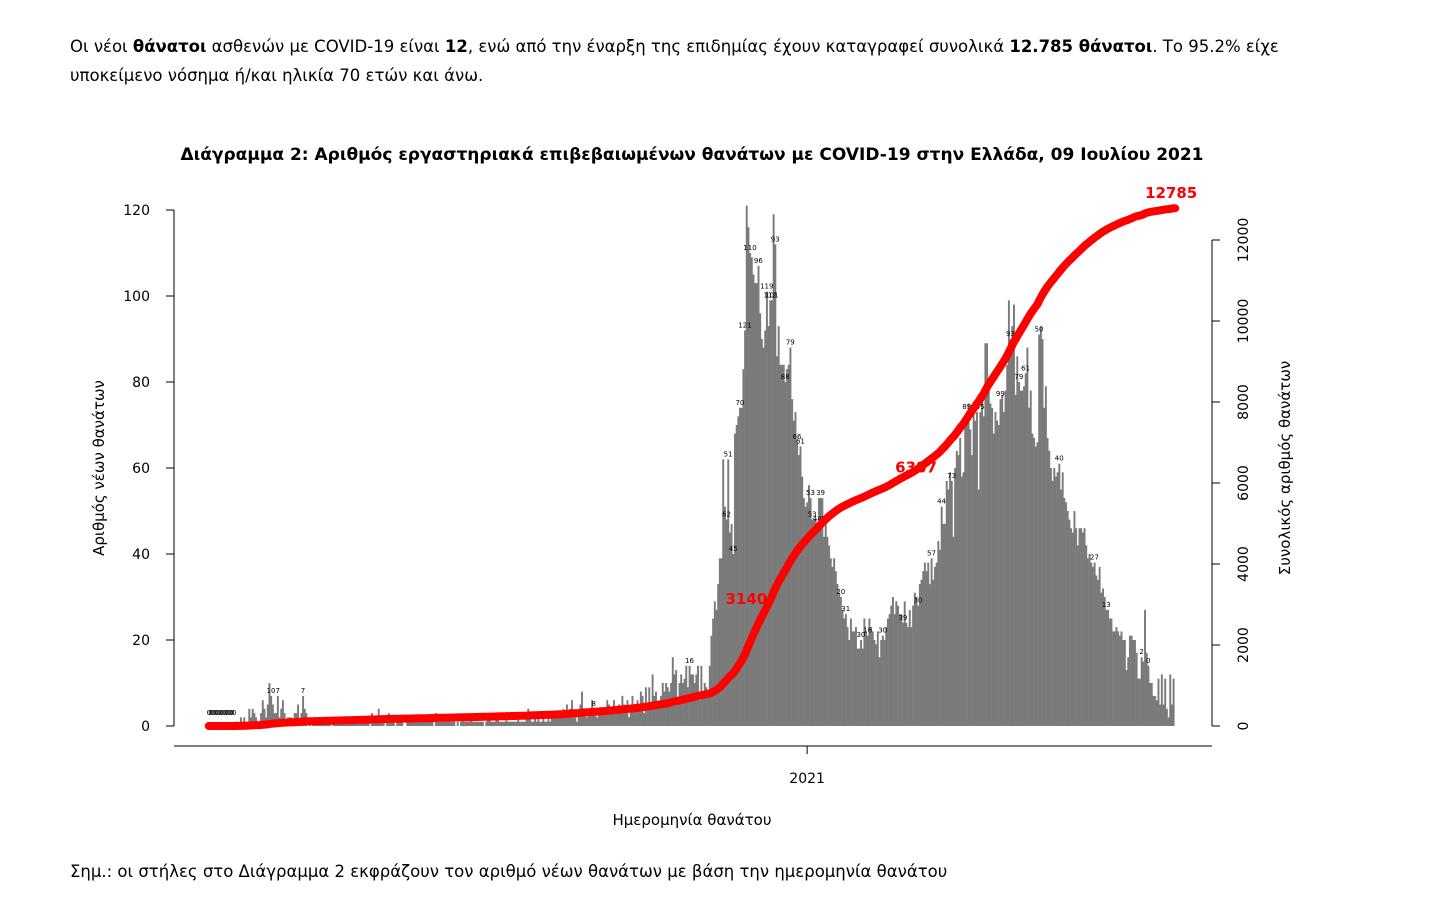 The height and width of the screenshot is (904, 1434). What do you see at coordinates (456, 46) in the screenshot?
I see `intro-bold-new-deaths: 12` at bounding box center [456, 46].